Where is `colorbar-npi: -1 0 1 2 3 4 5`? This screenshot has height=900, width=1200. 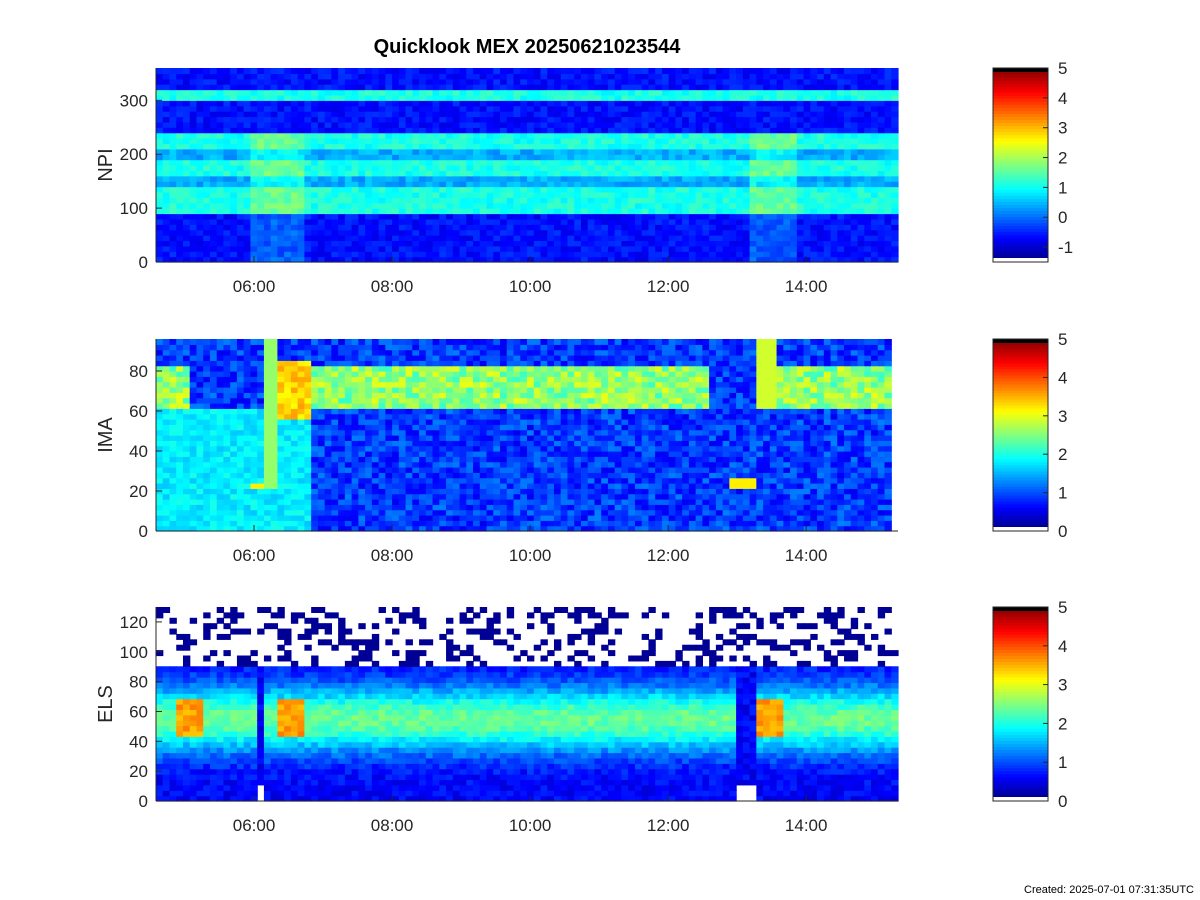 colorbar-npi: -1 0 1 2 3 4 5 is located at coordinates (1032, 161).